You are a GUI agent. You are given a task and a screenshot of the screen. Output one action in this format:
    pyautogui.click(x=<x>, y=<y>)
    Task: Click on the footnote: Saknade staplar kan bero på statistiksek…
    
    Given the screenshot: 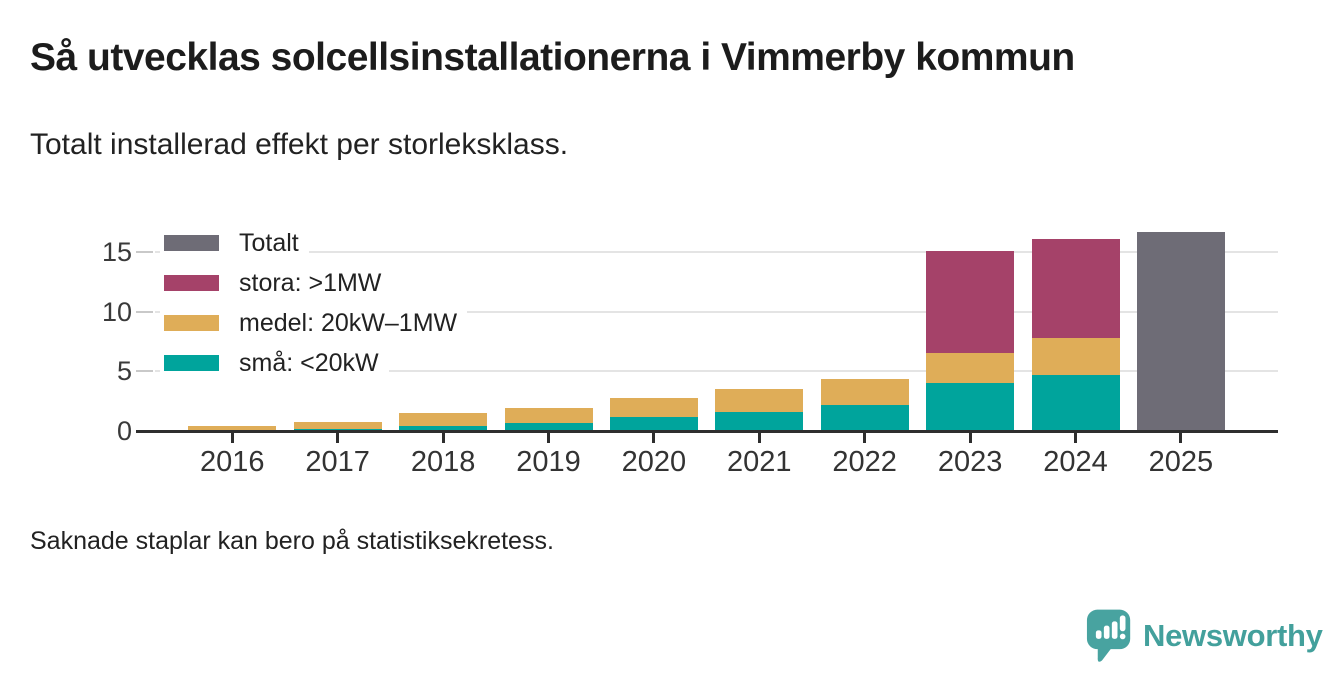 What is the action you would take?
    pyautogui.click(x=292, y=541)
    